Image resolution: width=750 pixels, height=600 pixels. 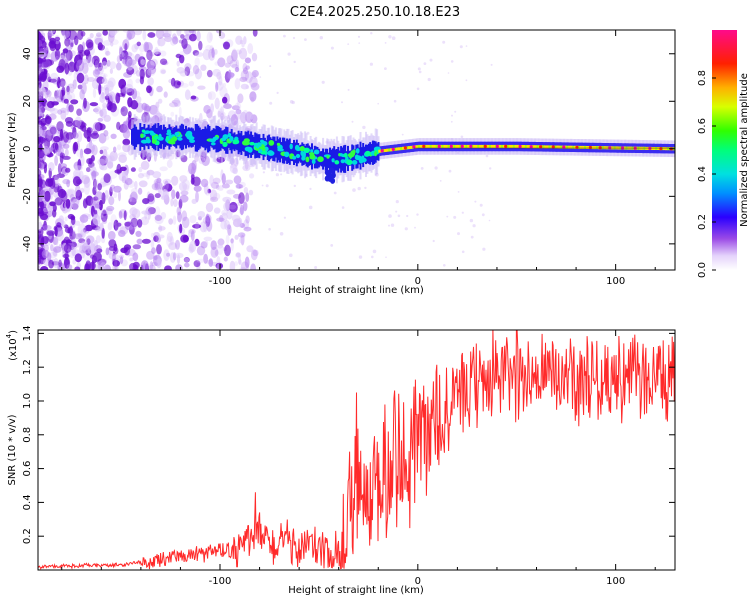 What do you see at coordinates (702, 126) in the screenshot?
I see `colorbar-tick-label: 0.6` at bounding box center [702, 126].